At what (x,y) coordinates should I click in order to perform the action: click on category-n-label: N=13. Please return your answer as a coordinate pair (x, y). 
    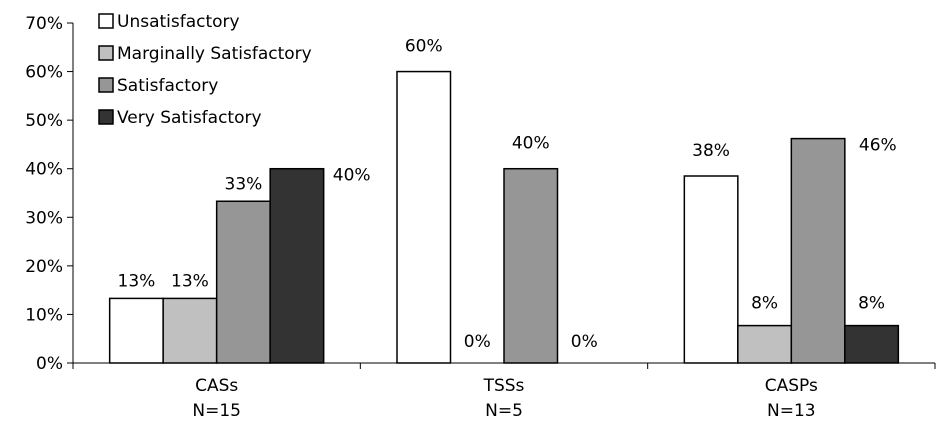
    Looking at the image, I should click on (791, 411).